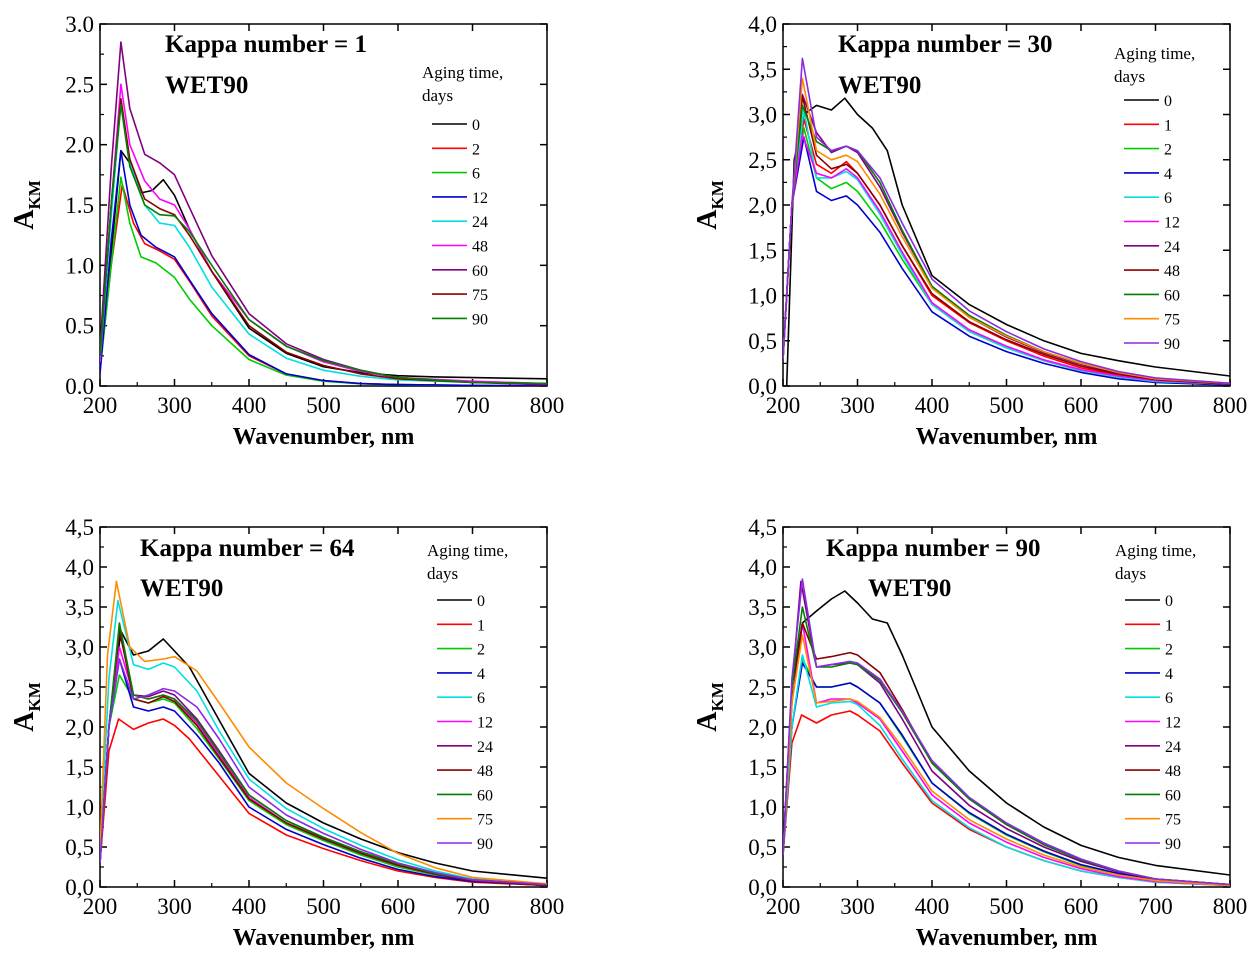 The image size is (1256, 968). I want to click on y-tick-label: 2,5, so click(762, 687).